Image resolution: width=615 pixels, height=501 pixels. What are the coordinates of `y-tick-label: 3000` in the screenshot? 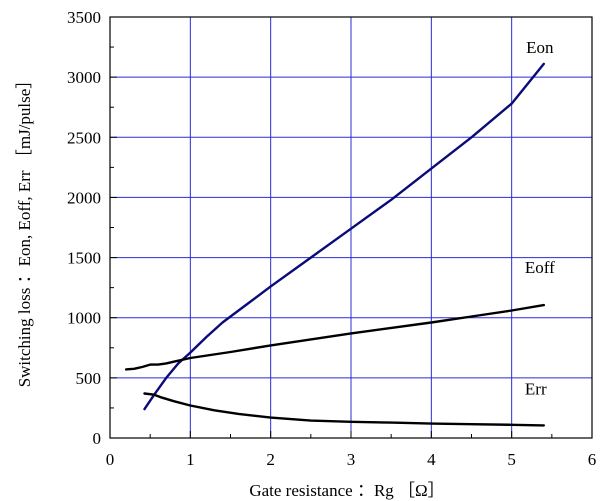 It's located at (84, 77).